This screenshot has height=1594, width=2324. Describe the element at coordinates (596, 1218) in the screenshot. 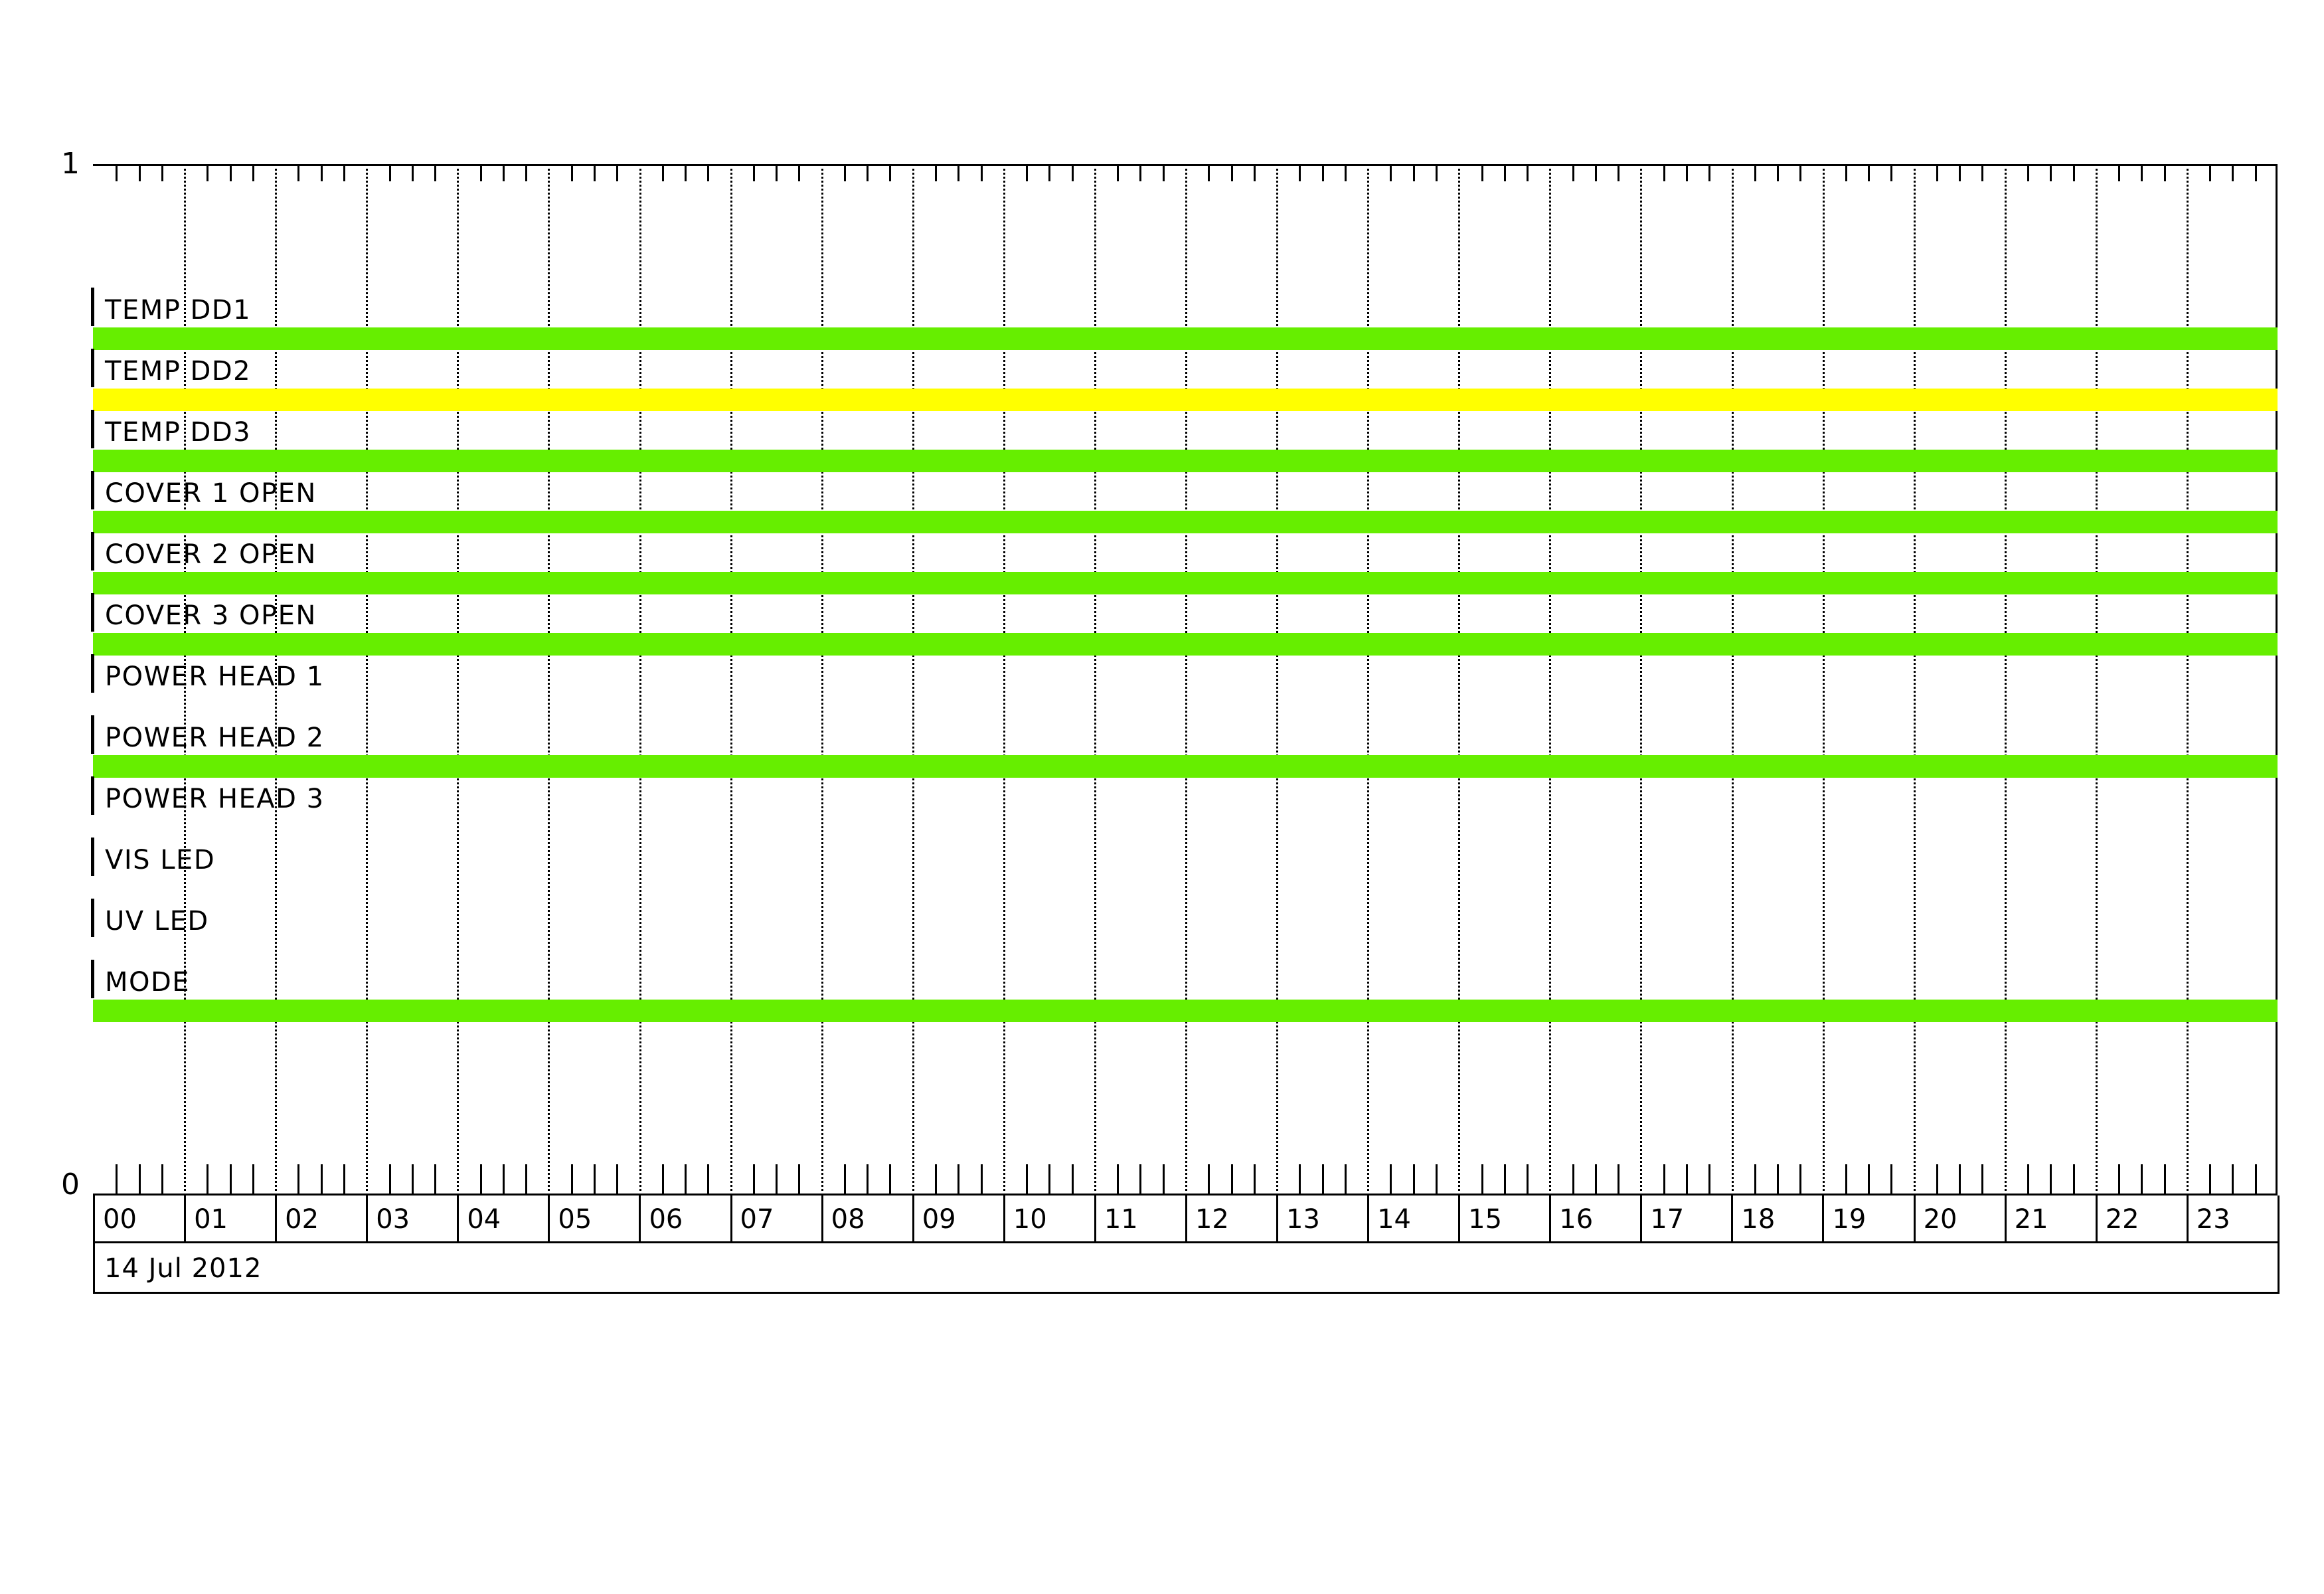

I see `hour-label-cell: 05` at that location.